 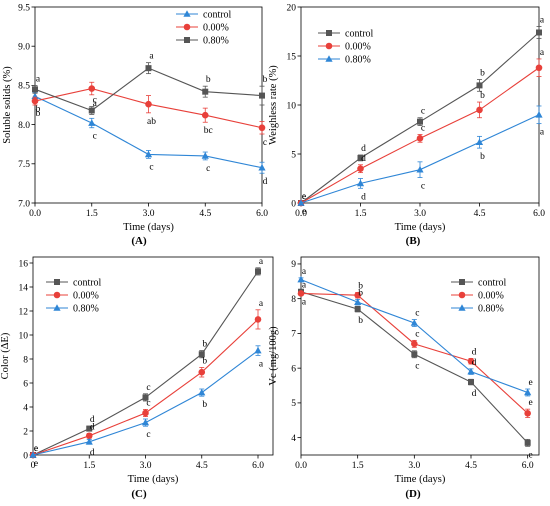 What do you see at coordinates (293, 265) in the screenshot?
I see `y-tick-label: 9` at bounding box center [293, 265].